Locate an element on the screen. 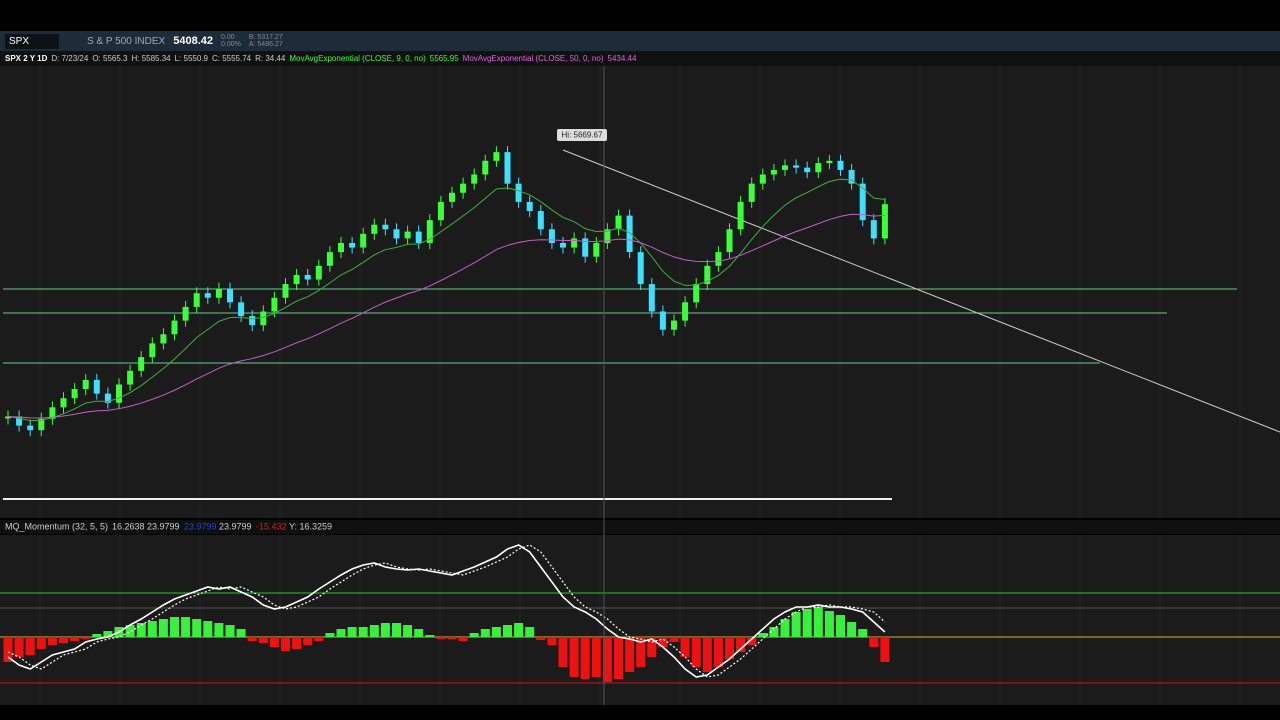 This screenshot has height=720, width=1280. change-pct: 0.00% is located at coordinates (230, 44).